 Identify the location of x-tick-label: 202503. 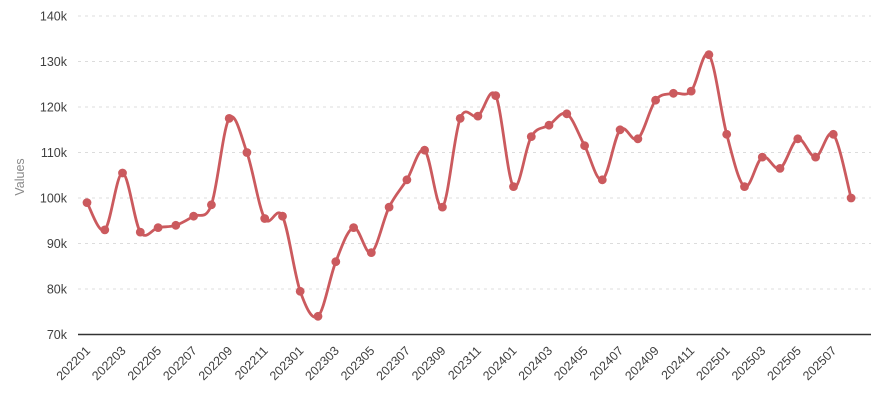
(748, 363).